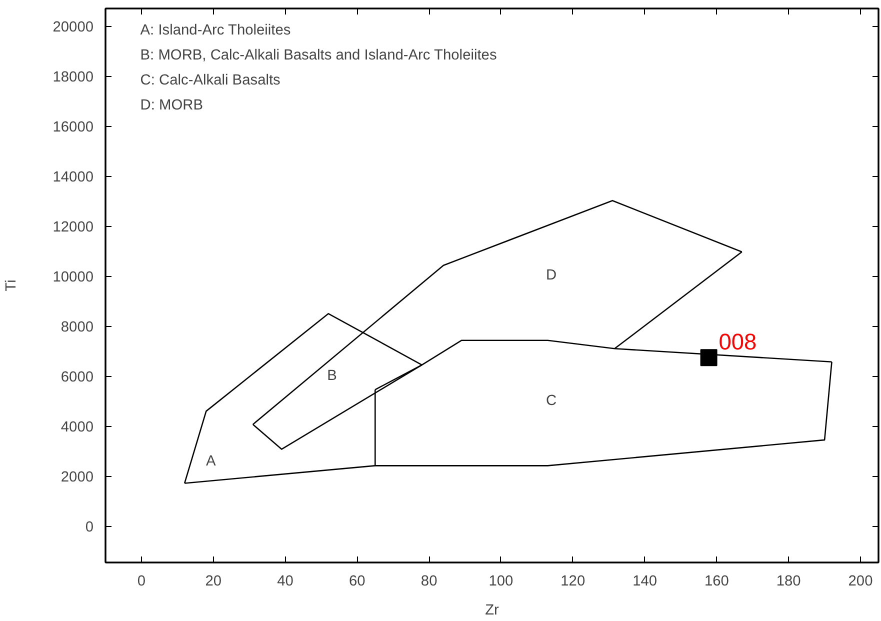  I want to click on x-tick-label: 40, so click(285, 582).